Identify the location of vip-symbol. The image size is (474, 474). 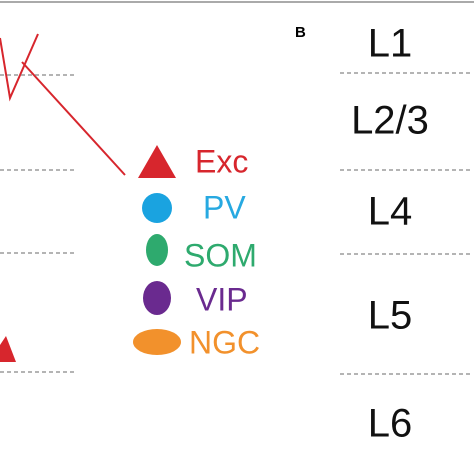
(157, 298).